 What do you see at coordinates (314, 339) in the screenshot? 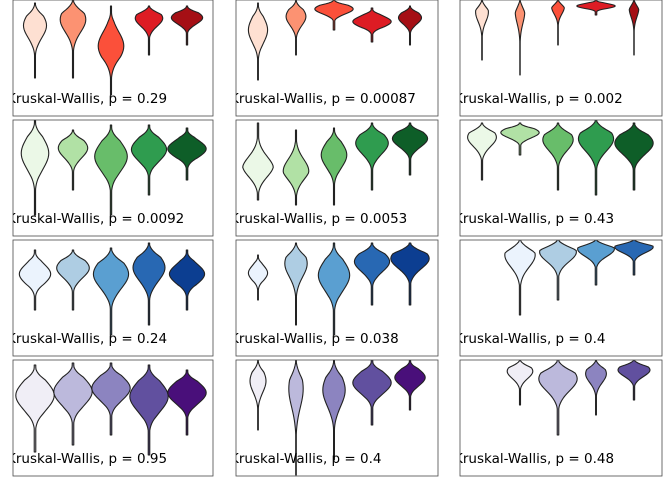
I see `kruskal-wallis-label: Kruskal-Wallis, p = 0.038` at bounding box center [314, 339].